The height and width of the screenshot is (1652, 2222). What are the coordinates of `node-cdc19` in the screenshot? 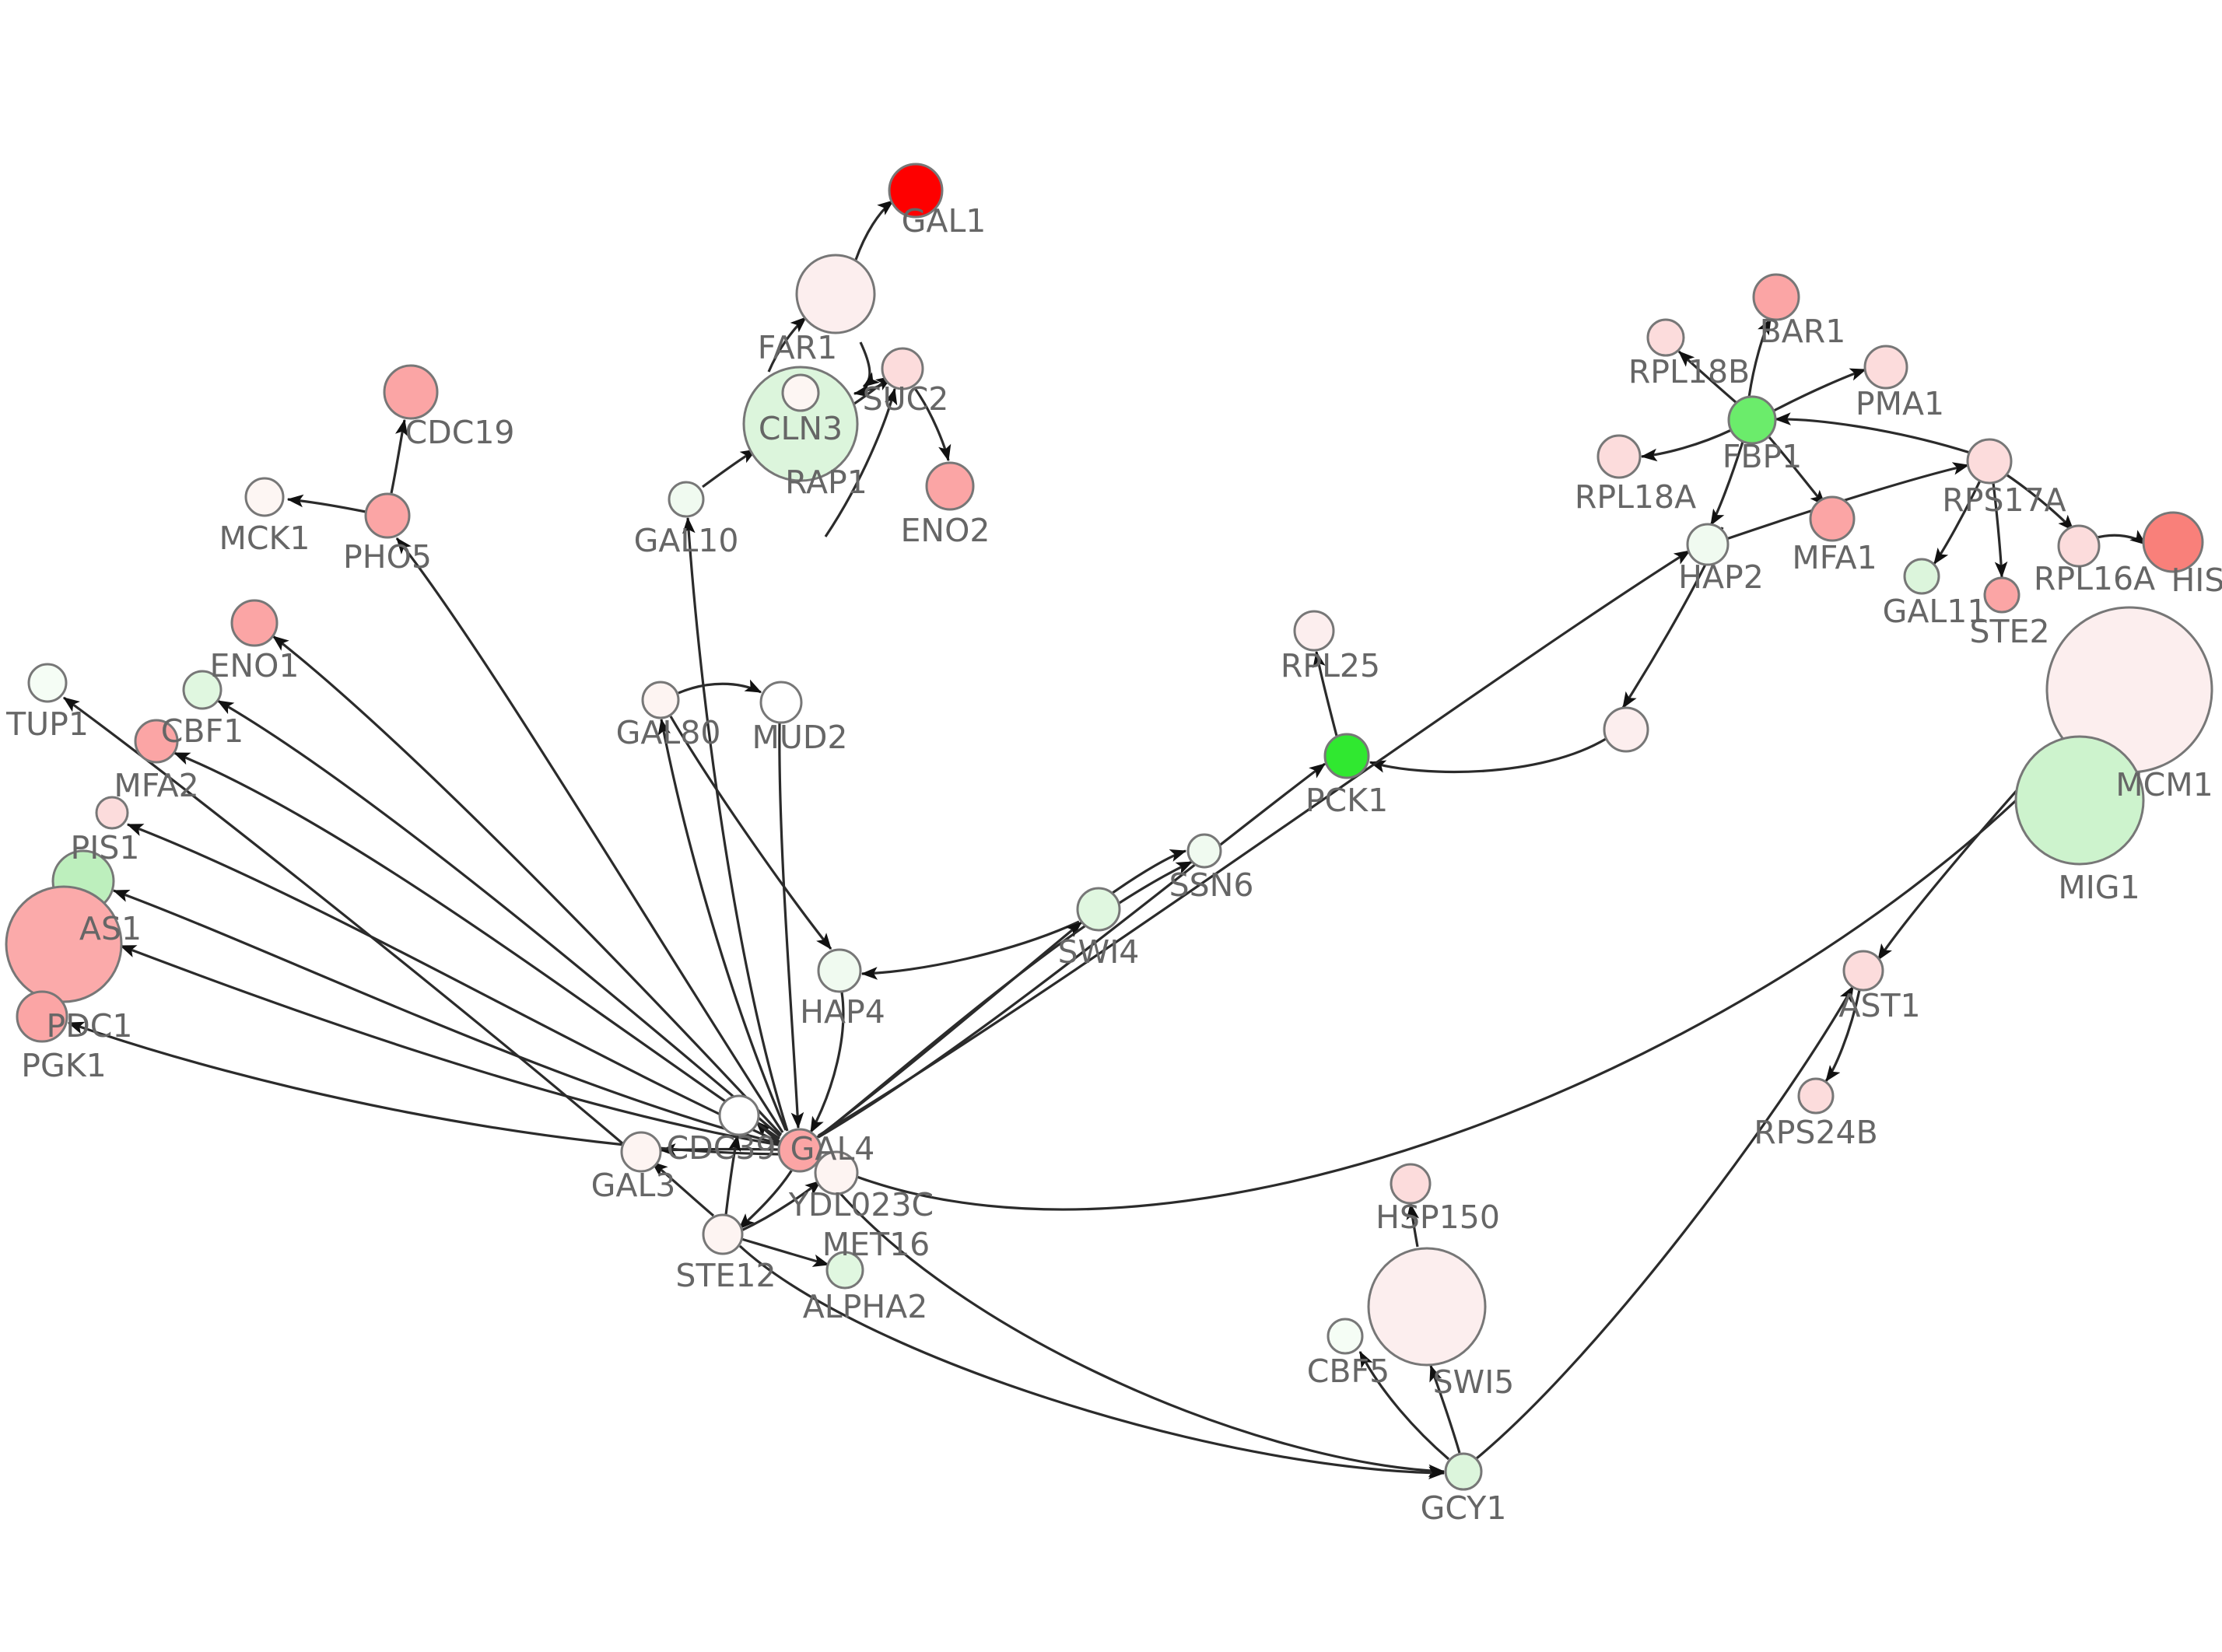 It's located at (411, 392).